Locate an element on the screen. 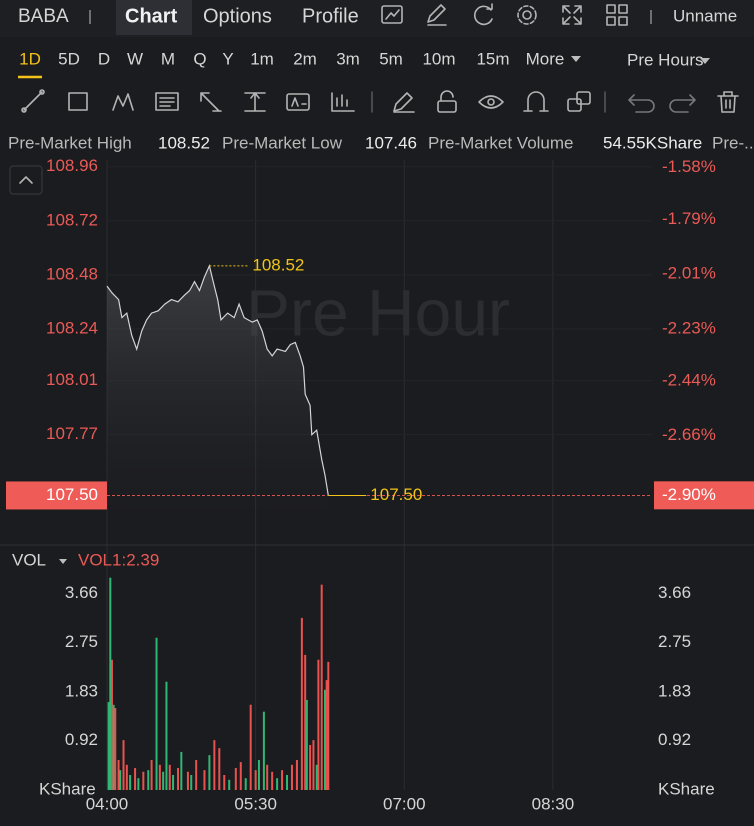 The image size is (754, 826). timeframe-row: 1D 5D D W M Q Y 1m 2m 3m 5m 10m 15m More is located at coordinates (291, 58).